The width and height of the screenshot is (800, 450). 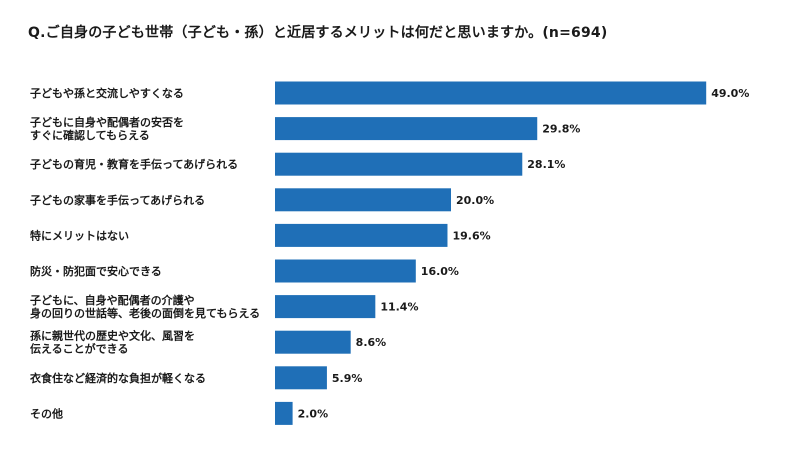 I want to click on data-label: 2.0%, so click(x=313, y=413).